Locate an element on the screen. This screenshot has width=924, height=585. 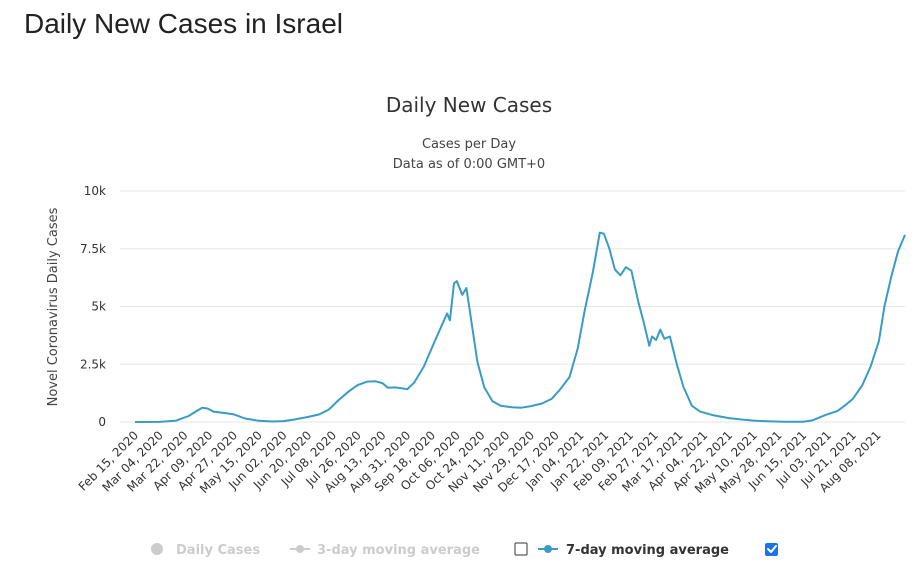
y-axis-ticks: 0 2.5k 5k 7.5k 10k is located at coordinates (93, 306).